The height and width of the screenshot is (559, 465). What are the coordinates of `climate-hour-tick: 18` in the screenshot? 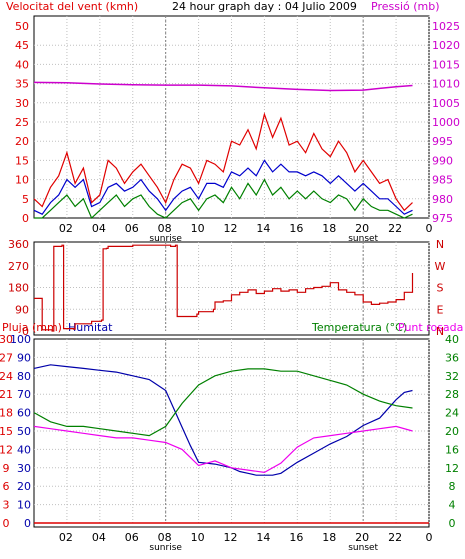 It's located at (329, 537).